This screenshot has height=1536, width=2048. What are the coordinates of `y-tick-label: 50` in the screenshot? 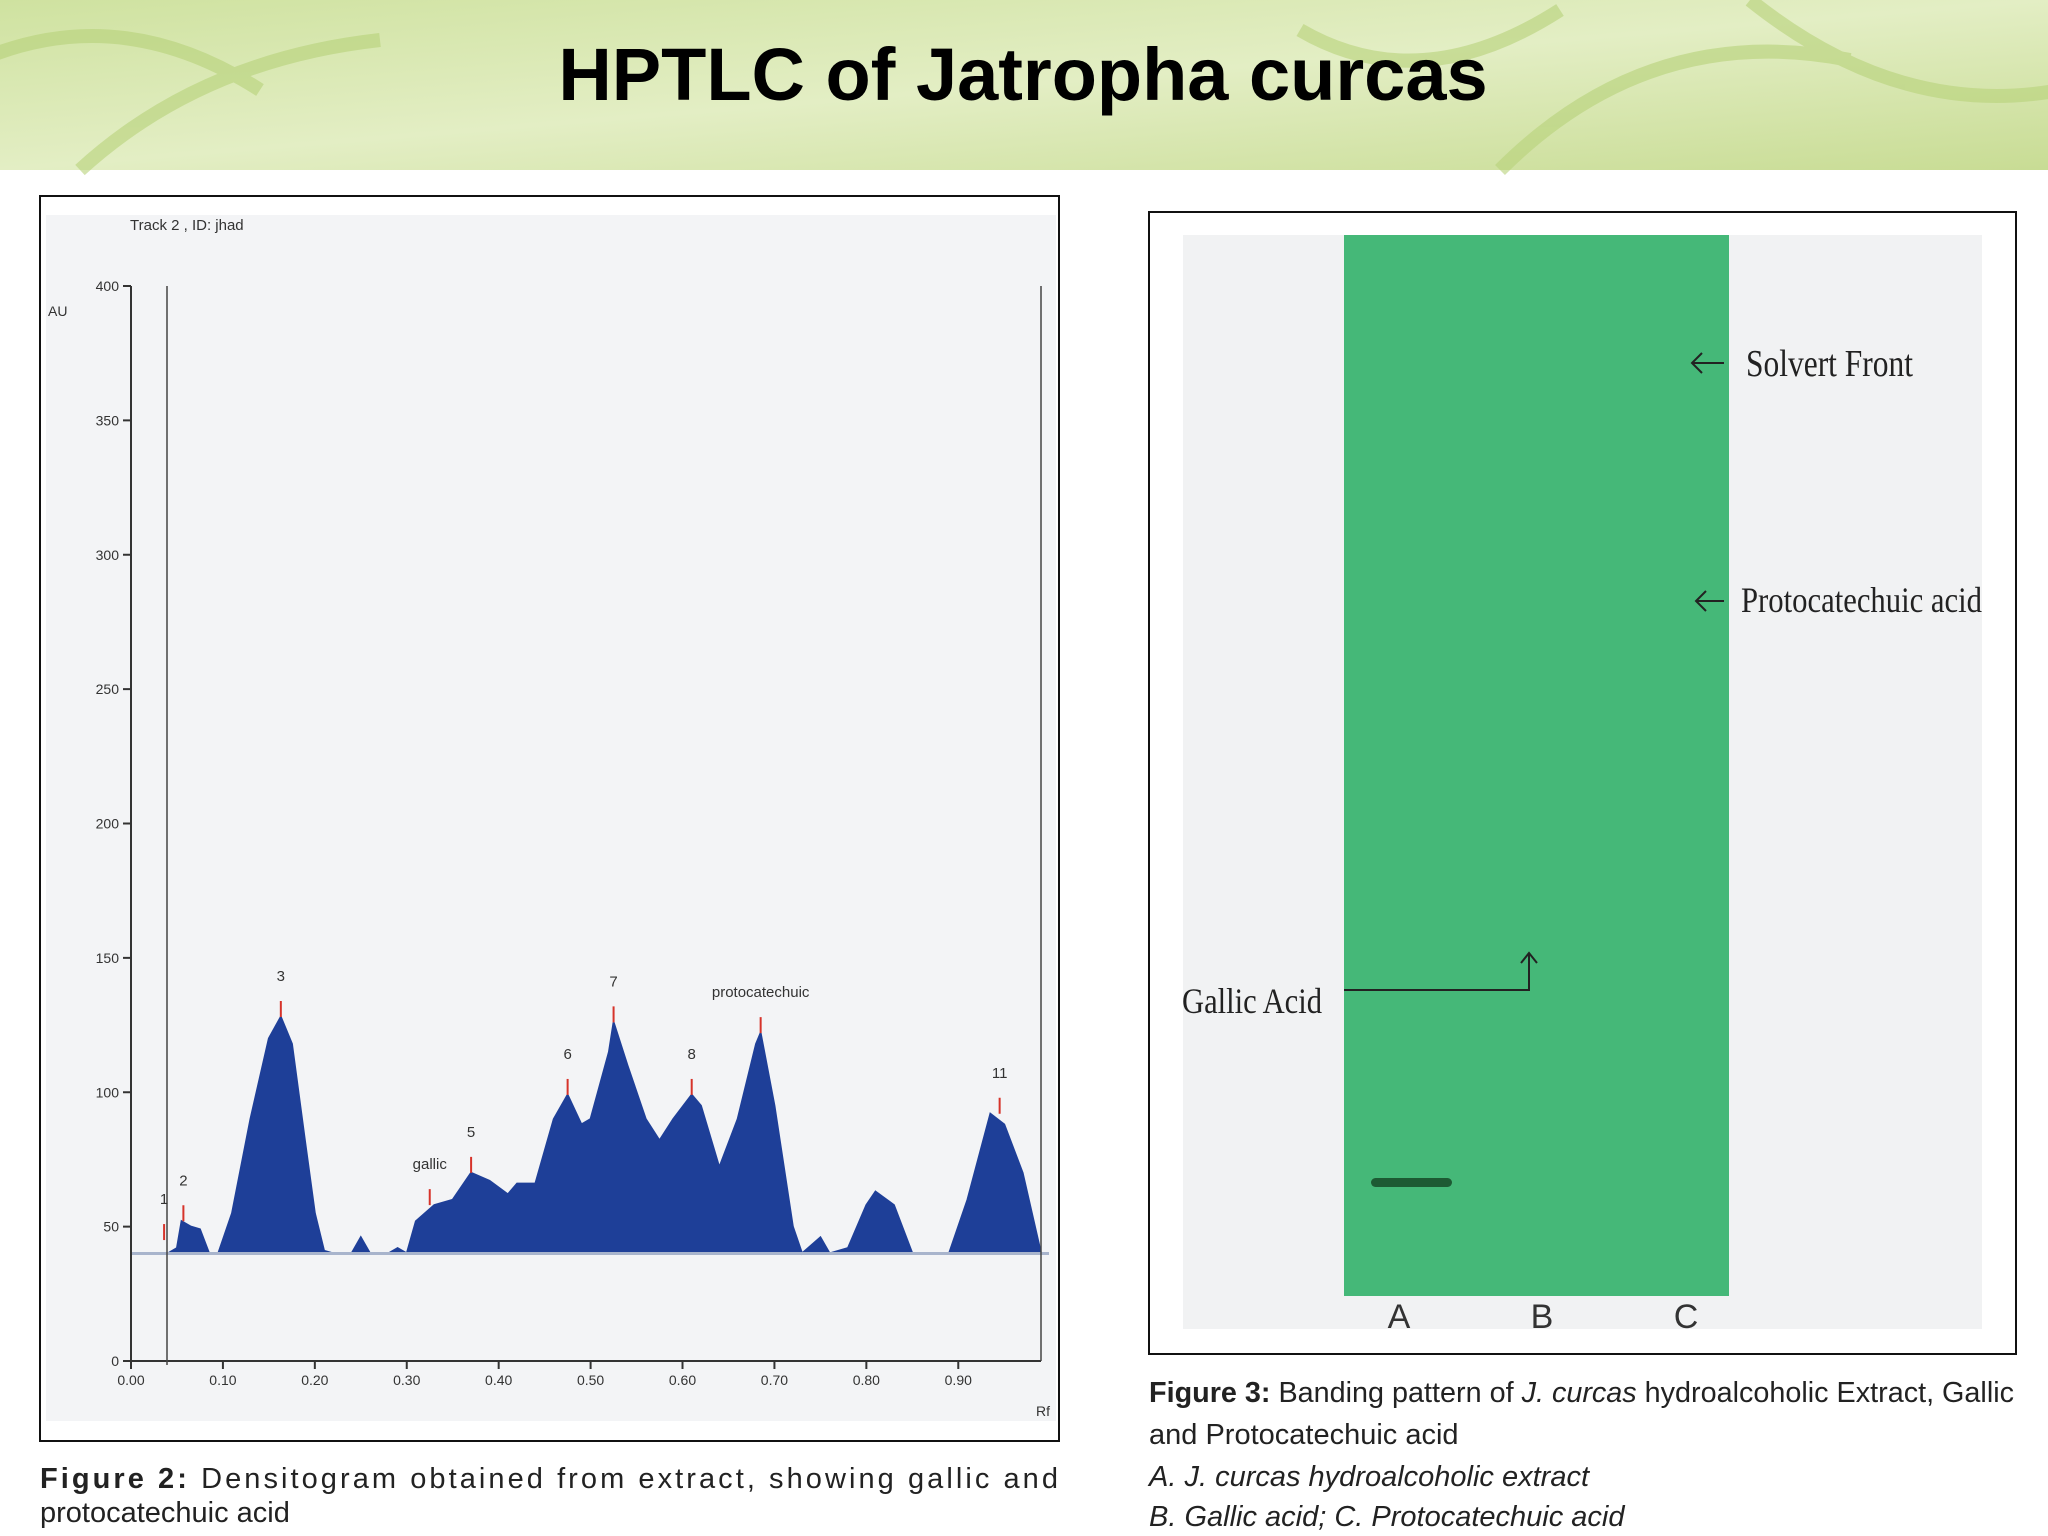 It's located at (111, 1227).